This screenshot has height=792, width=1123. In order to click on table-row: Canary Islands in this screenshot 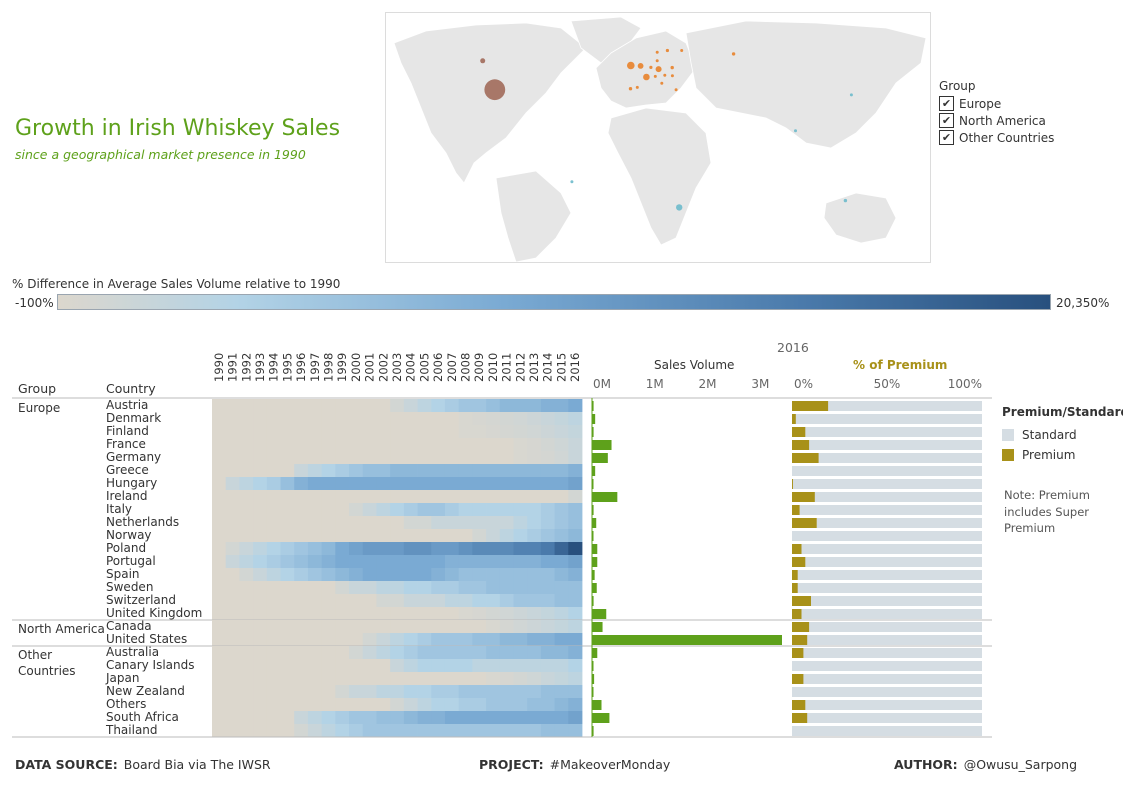, I will do `click(544, 665)`.